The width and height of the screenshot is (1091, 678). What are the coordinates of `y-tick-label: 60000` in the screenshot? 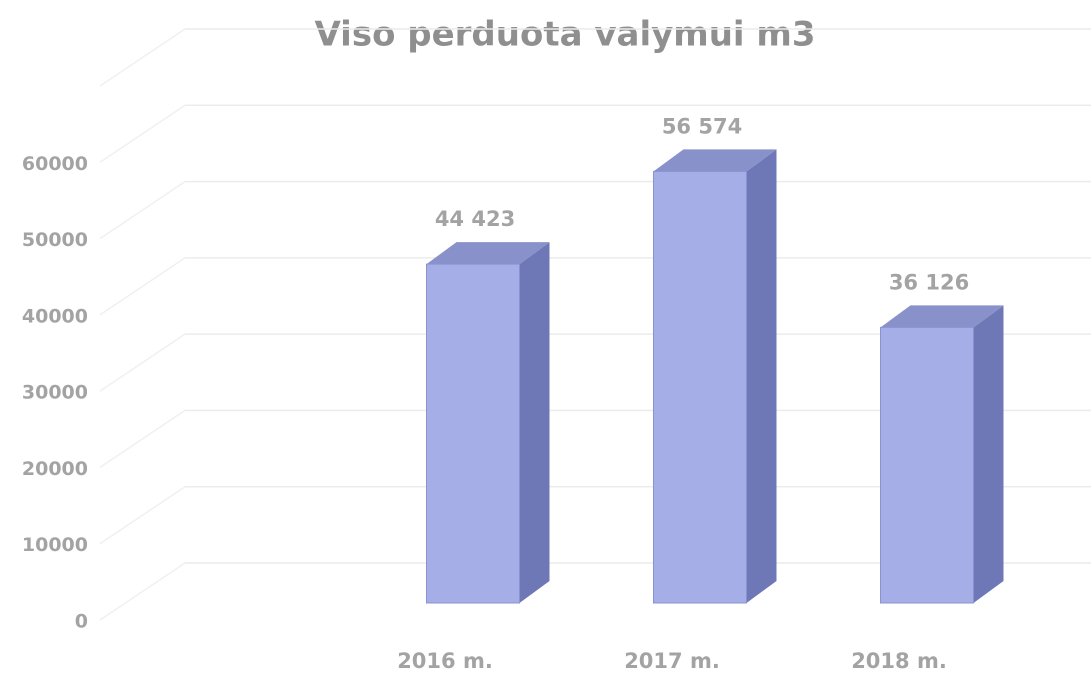 It's located at (55, 164).